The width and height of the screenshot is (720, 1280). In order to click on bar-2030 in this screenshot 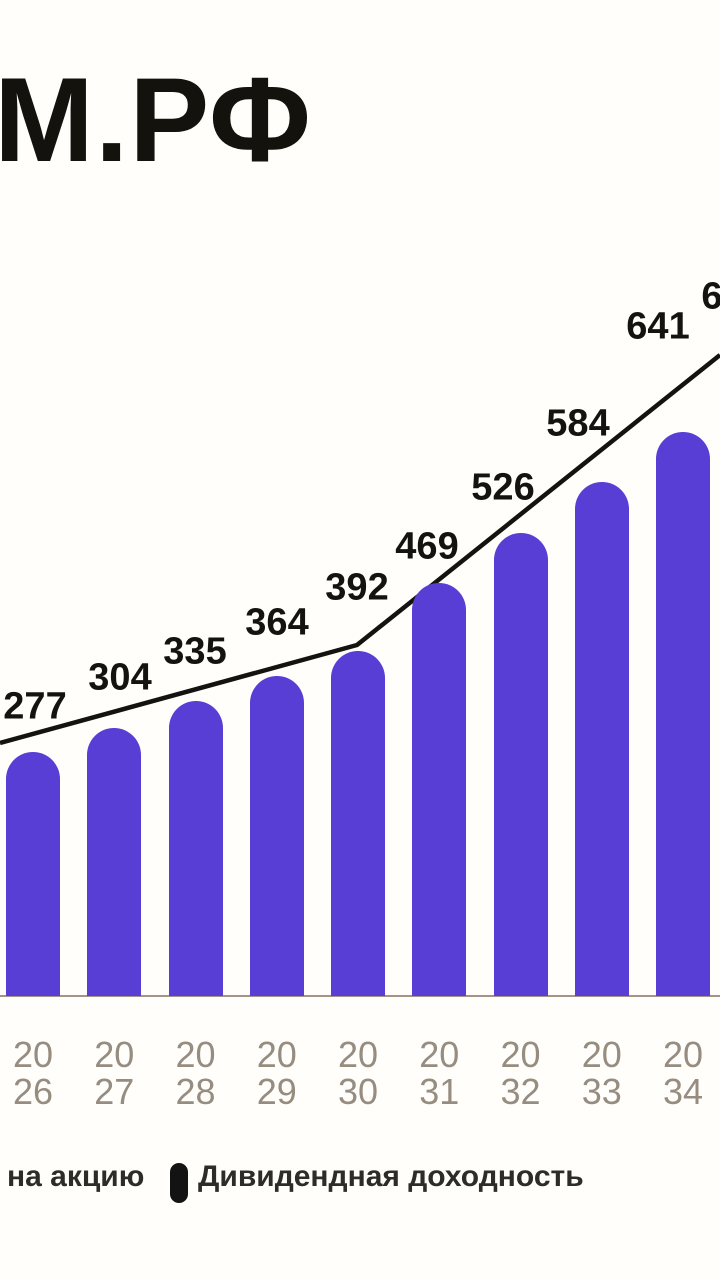, I will do `click(358, 823)`.